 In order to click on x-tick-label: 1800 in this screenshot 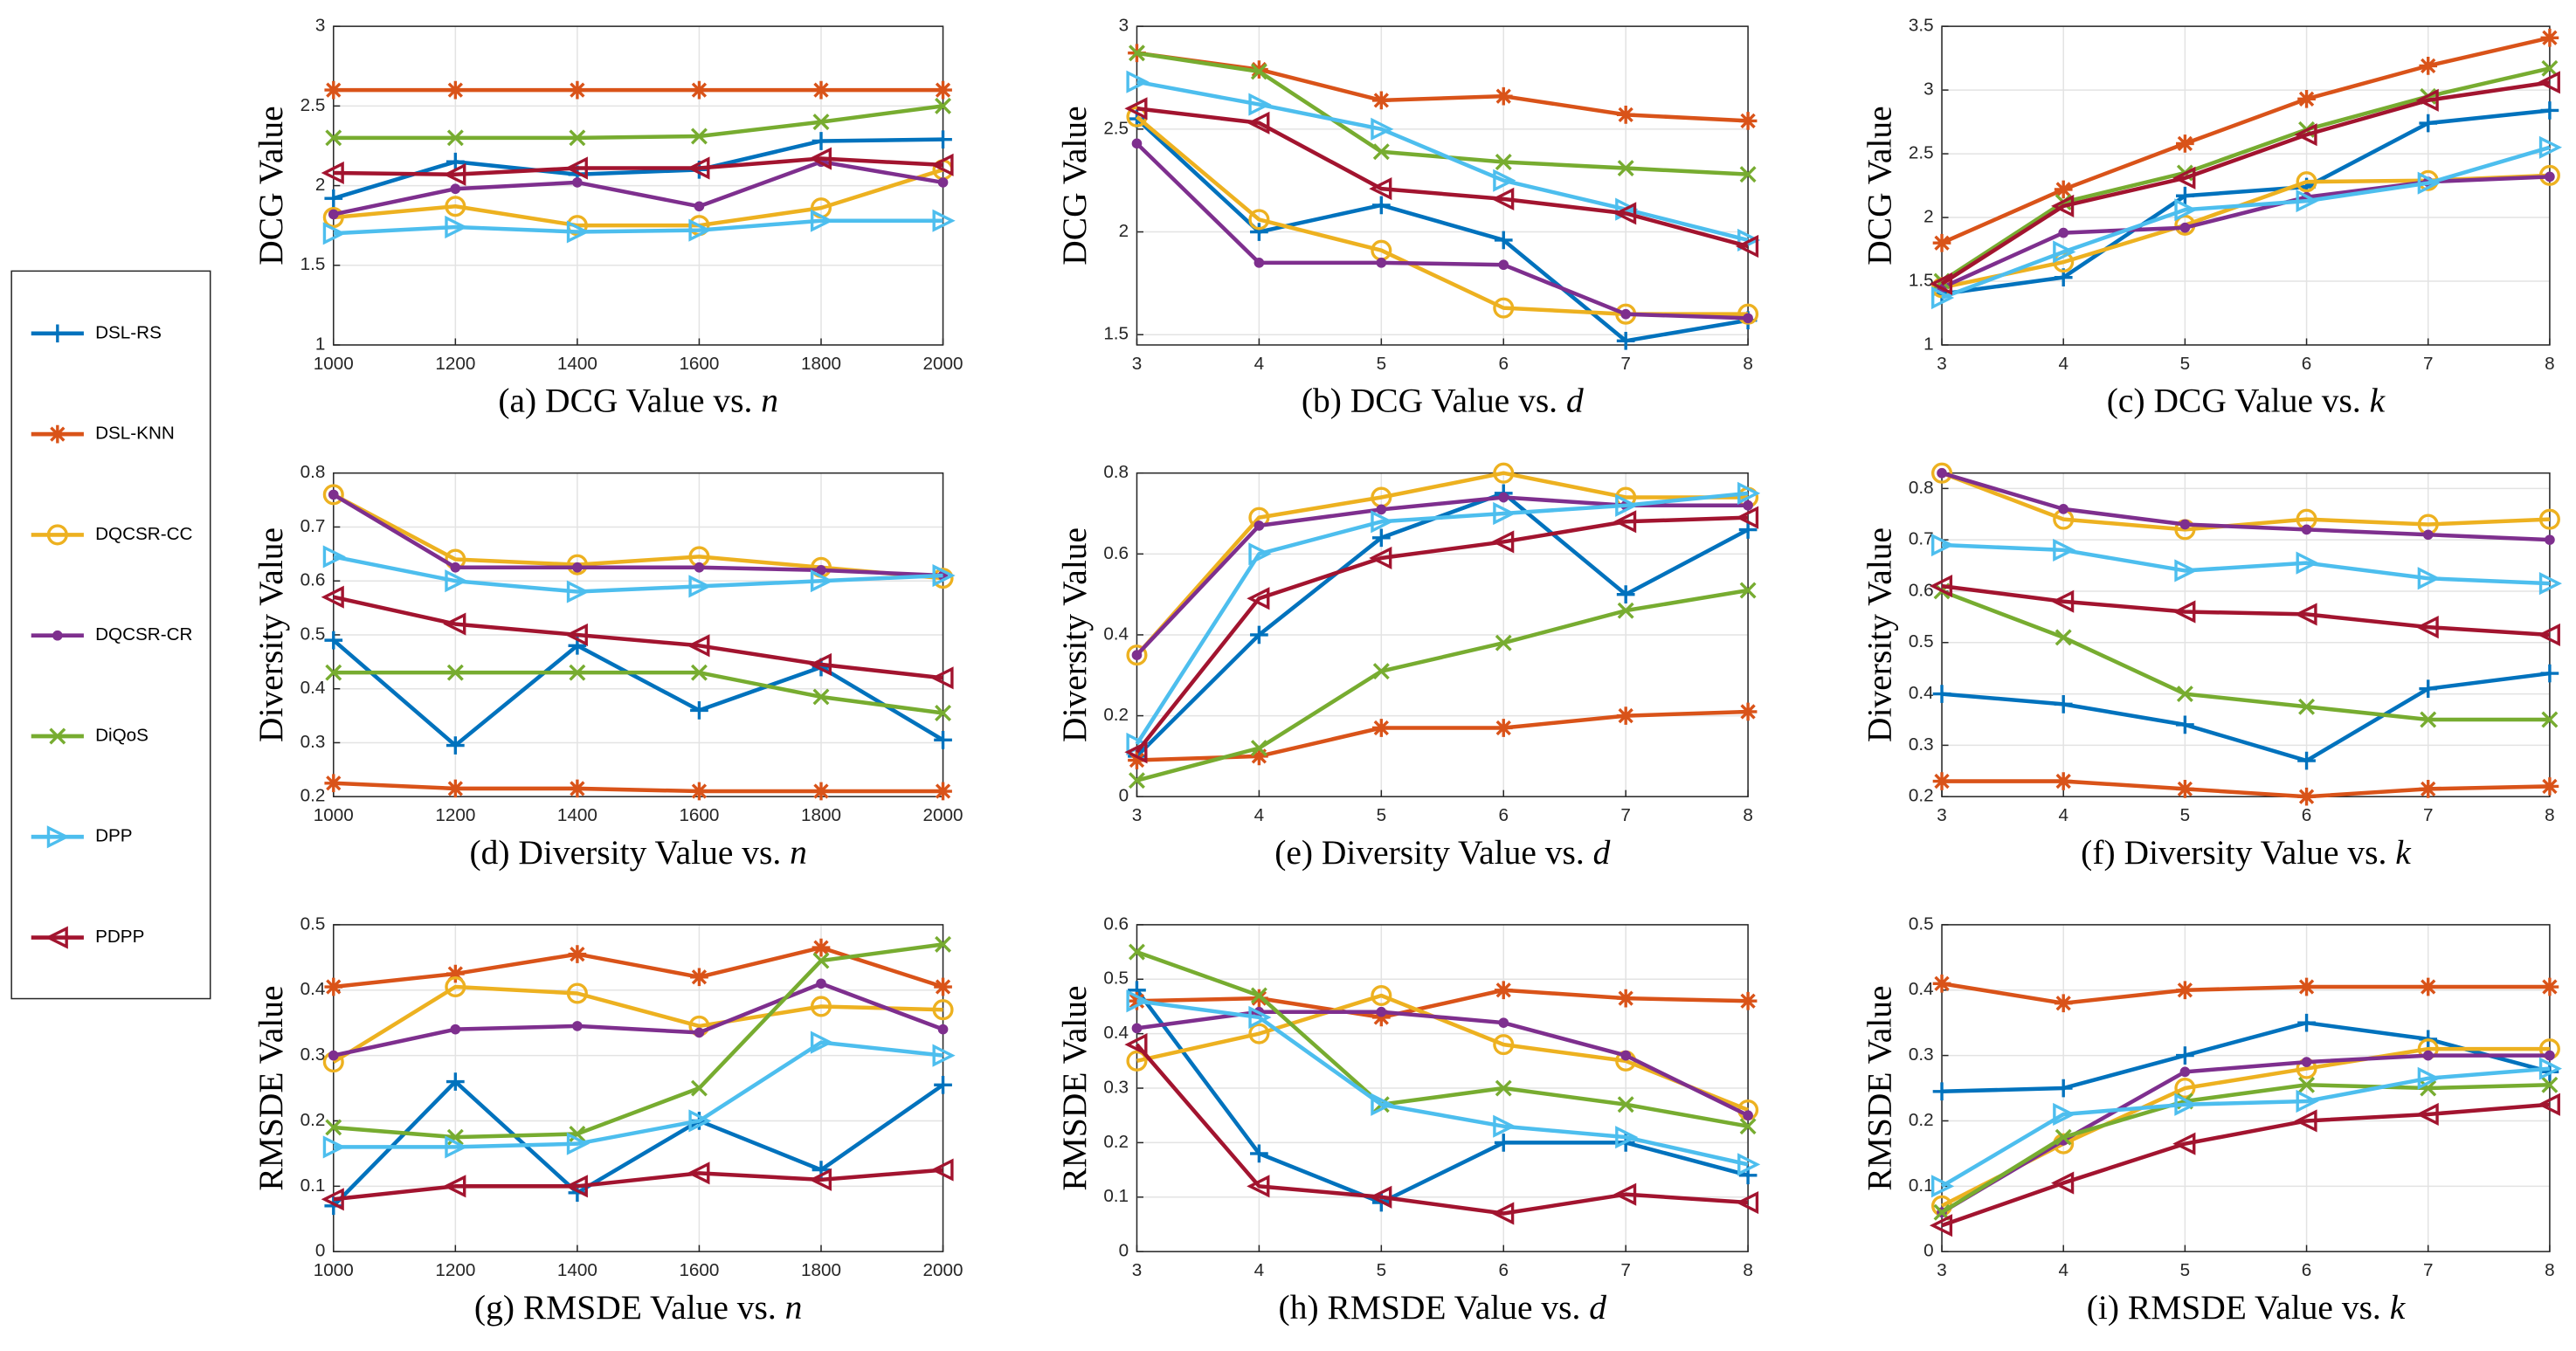, I will do `click(821, 1270)`.